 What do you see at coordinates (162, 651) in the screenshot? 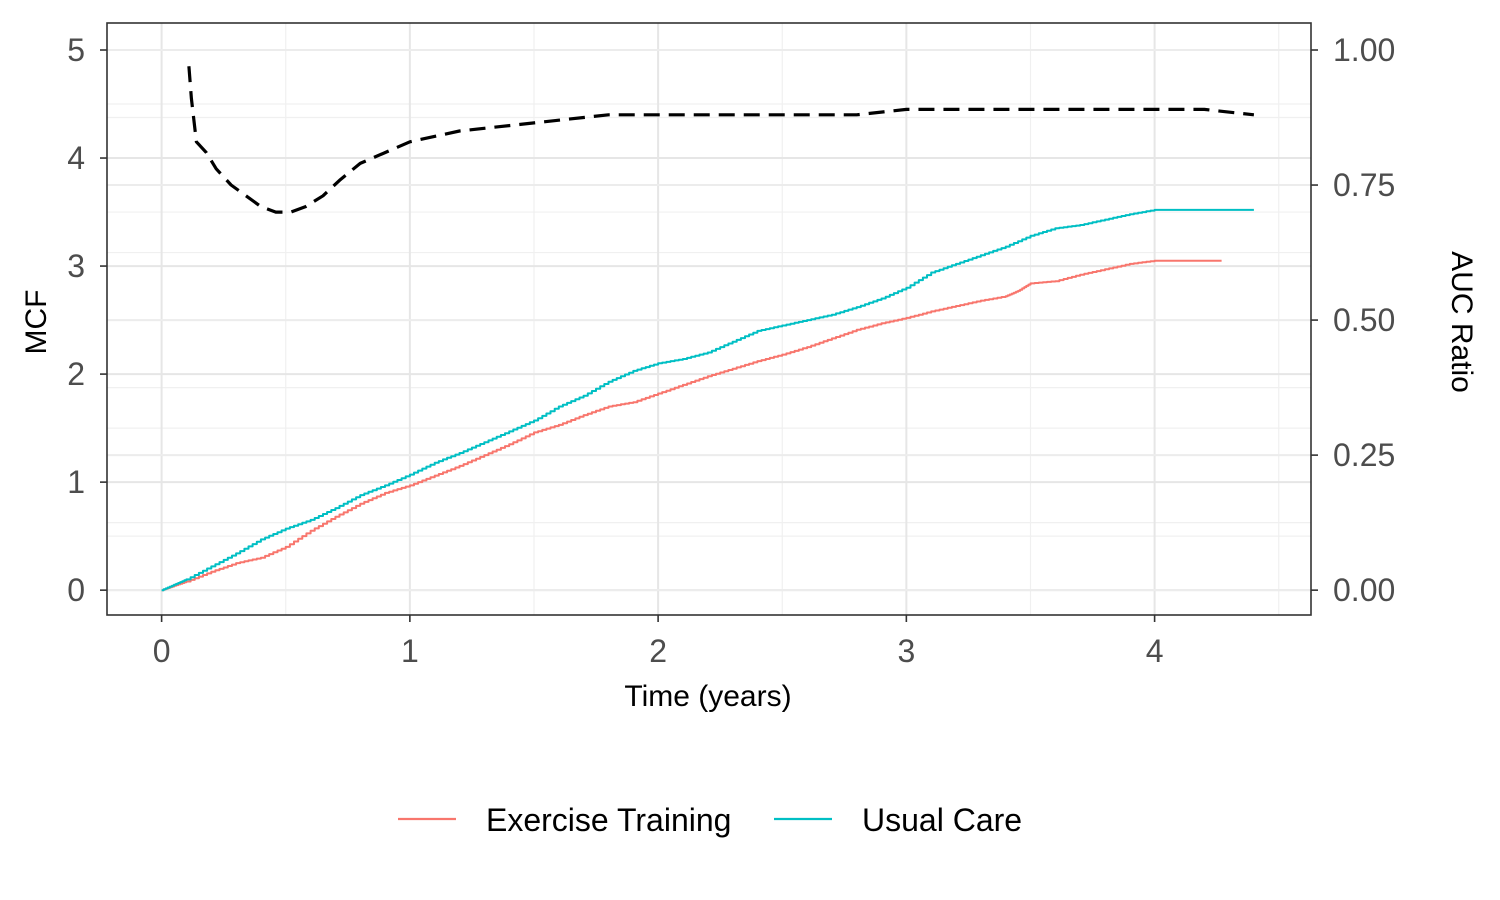
I see `x-tick-label: 0` at bounding box center [162, 651].